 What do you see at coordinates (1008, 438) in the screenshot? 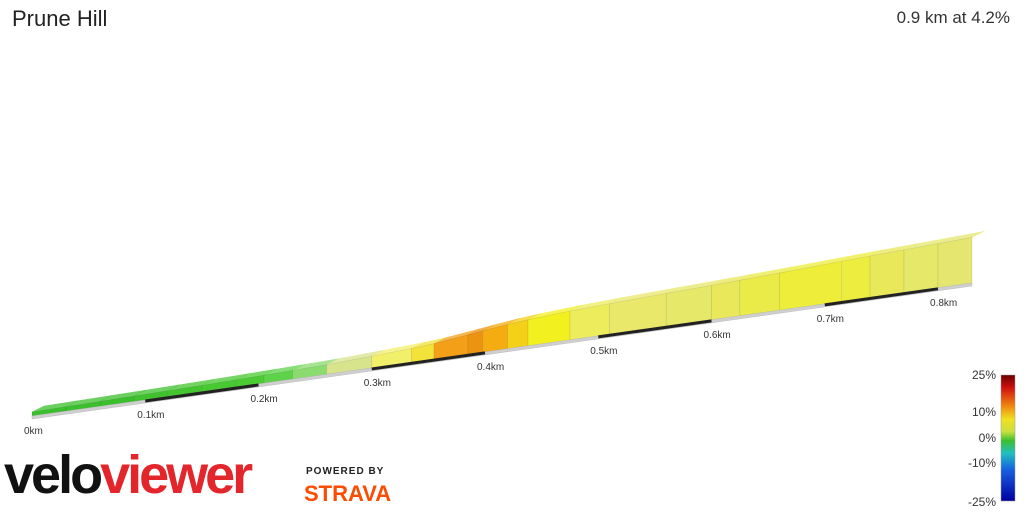
I see `legend-color-bar` at bounding box center [1008, 438].